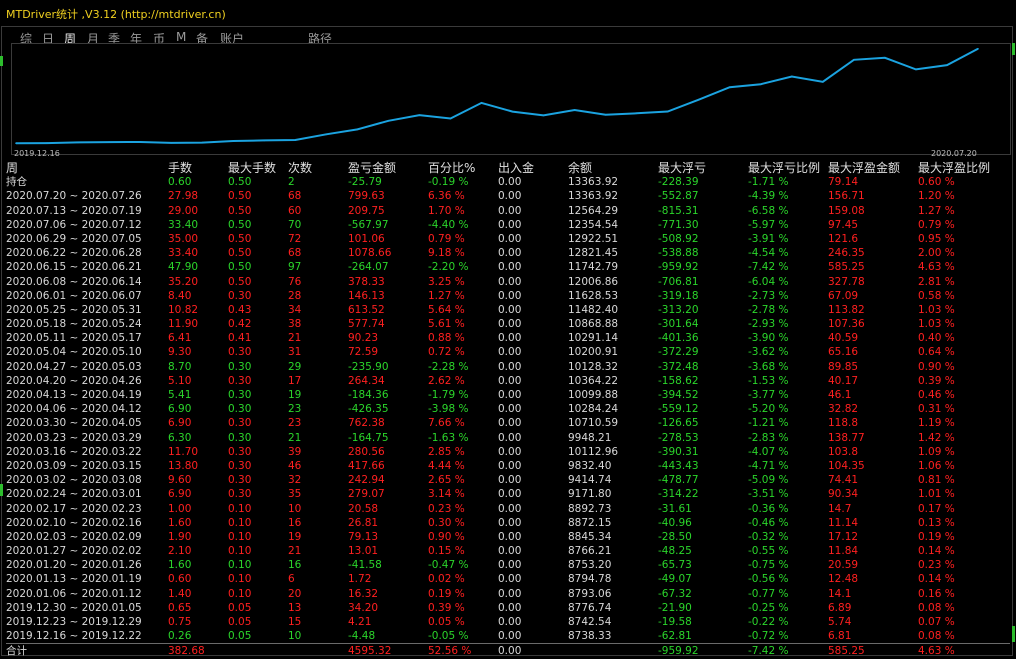  Describe the element at coordinates (93, 39) in the screenshot. I see `tab-3: 月` at that location.